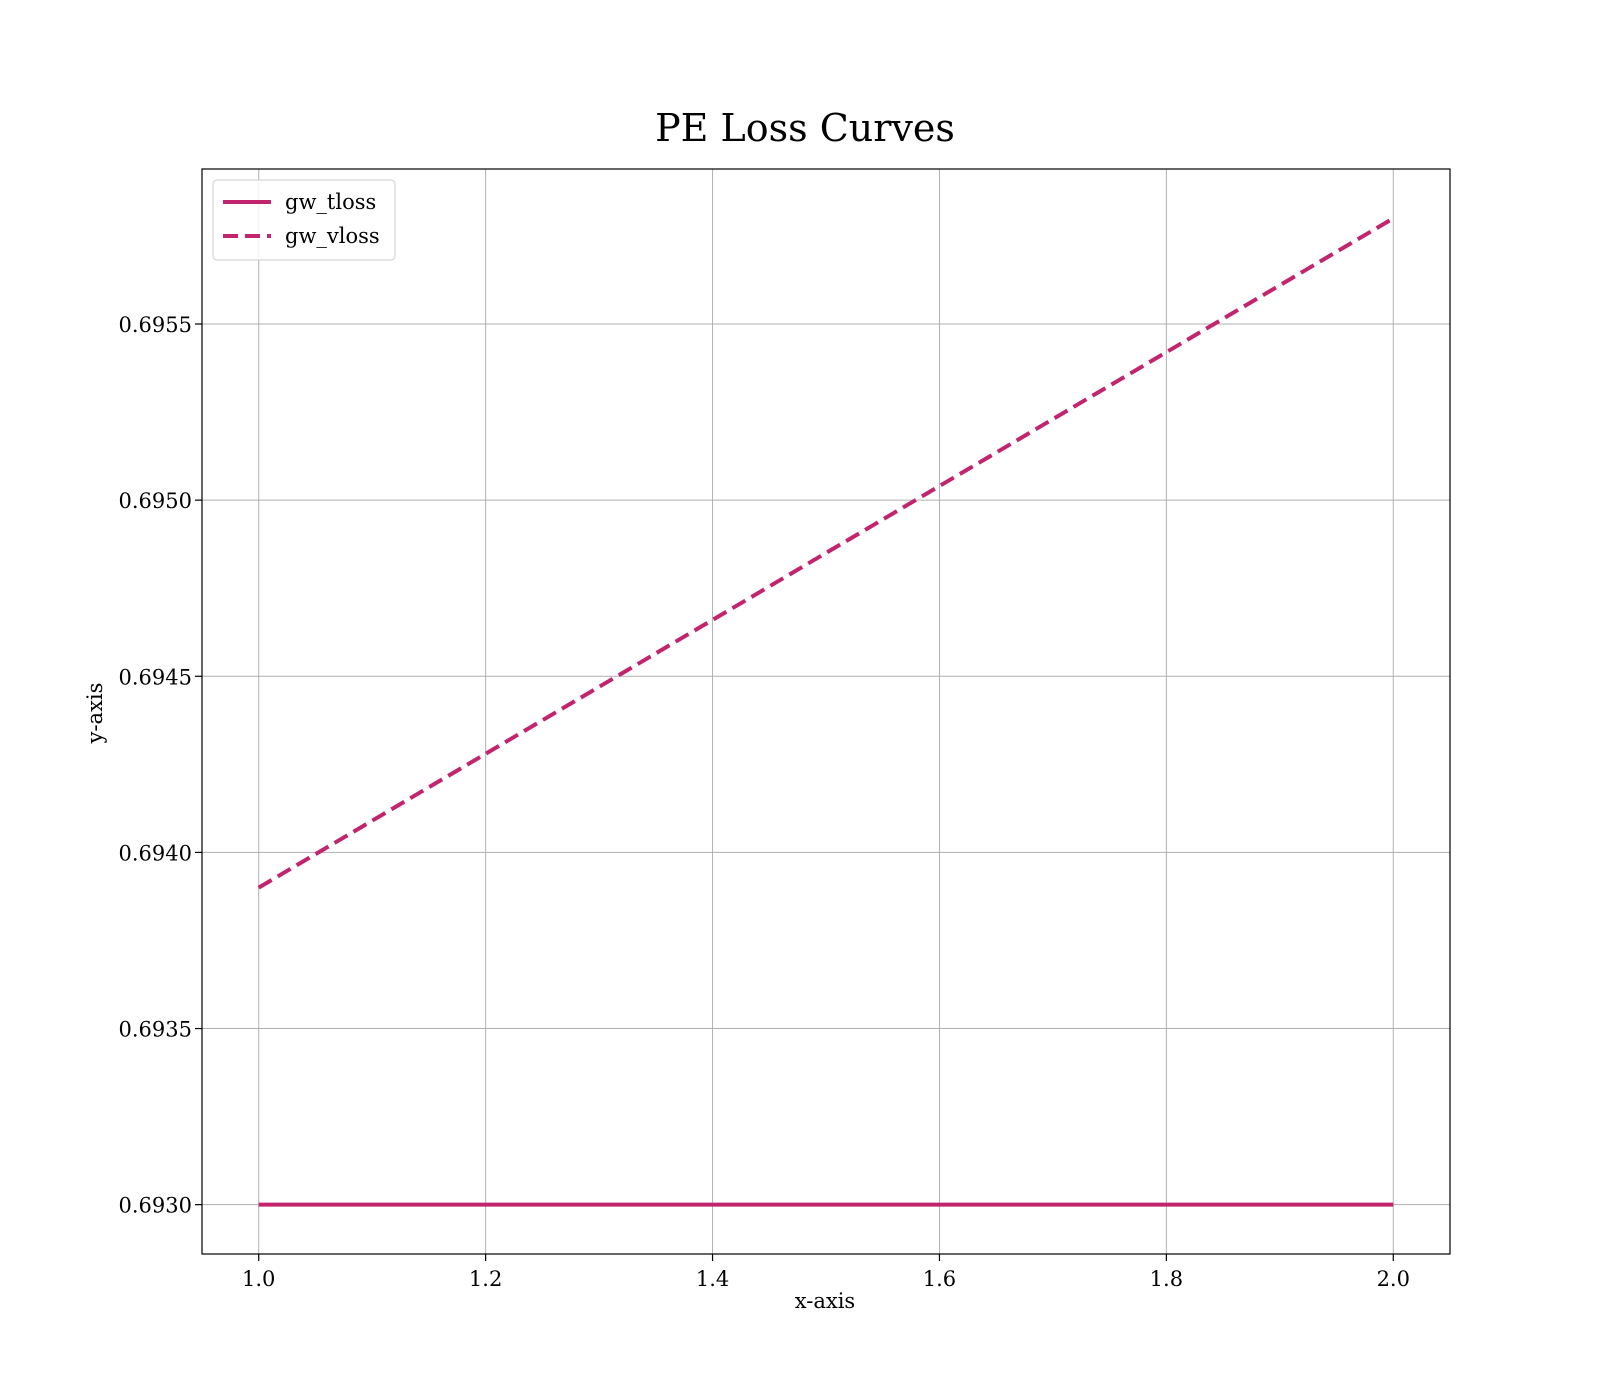 This screenshot has height=1400, width=1600. I want to click on y-tick-label: 0.6940, so click(155, 853).